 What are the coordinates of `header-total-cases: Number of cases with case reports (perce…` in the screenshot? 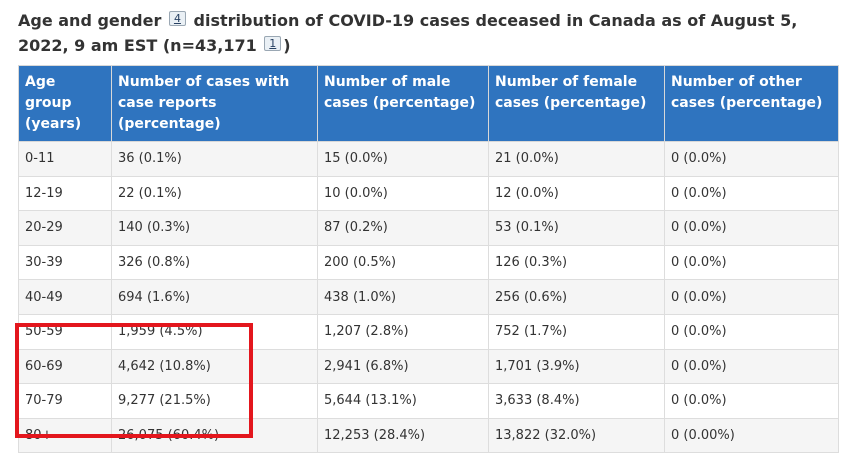 It's located at (214, 103).